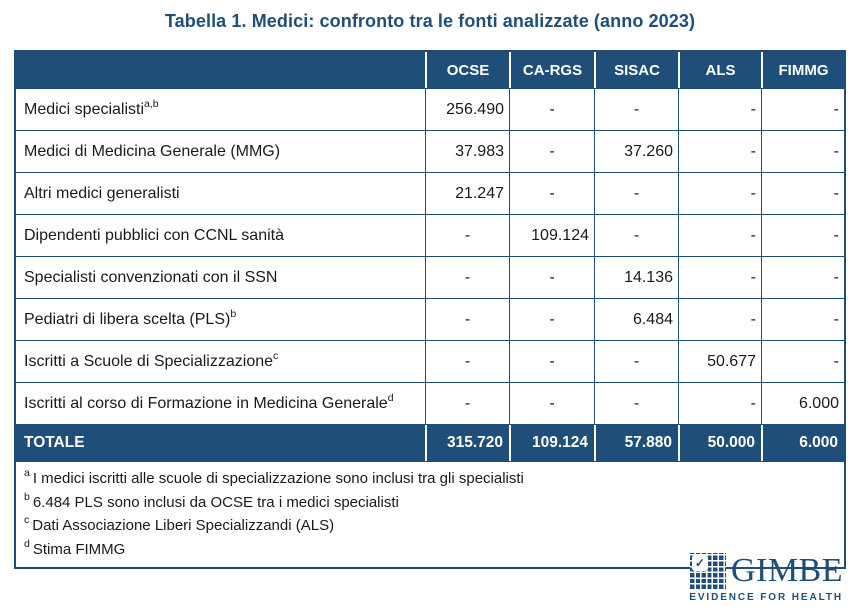 The width and height of the screenshot is (860, 614). I want to click on gimbe-logo-top: ✓ GIMBE, so click(766, 570).